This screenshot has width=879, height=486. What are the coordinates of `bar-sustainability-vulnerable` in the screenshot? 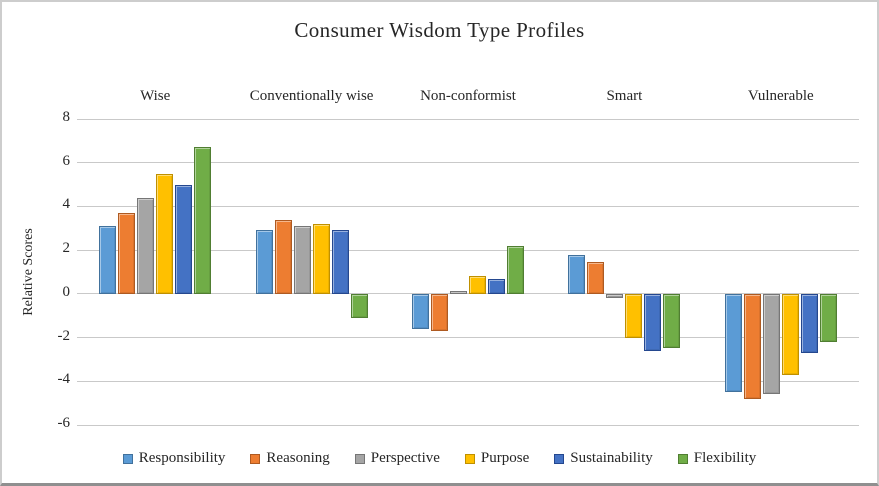 It's located at (809, 323).